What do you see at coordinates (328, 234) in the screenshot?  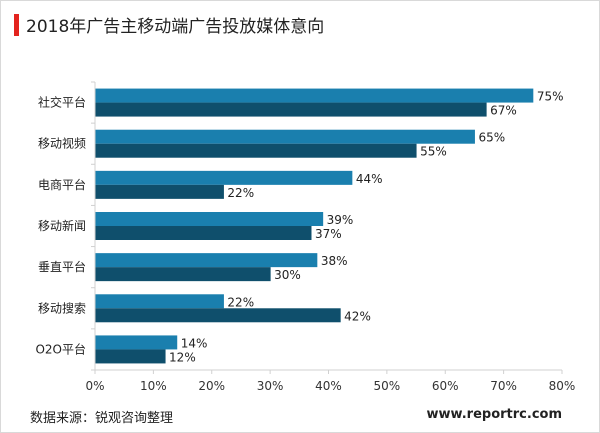 I see `data-label: 37%` at bounding box center [328, 234].